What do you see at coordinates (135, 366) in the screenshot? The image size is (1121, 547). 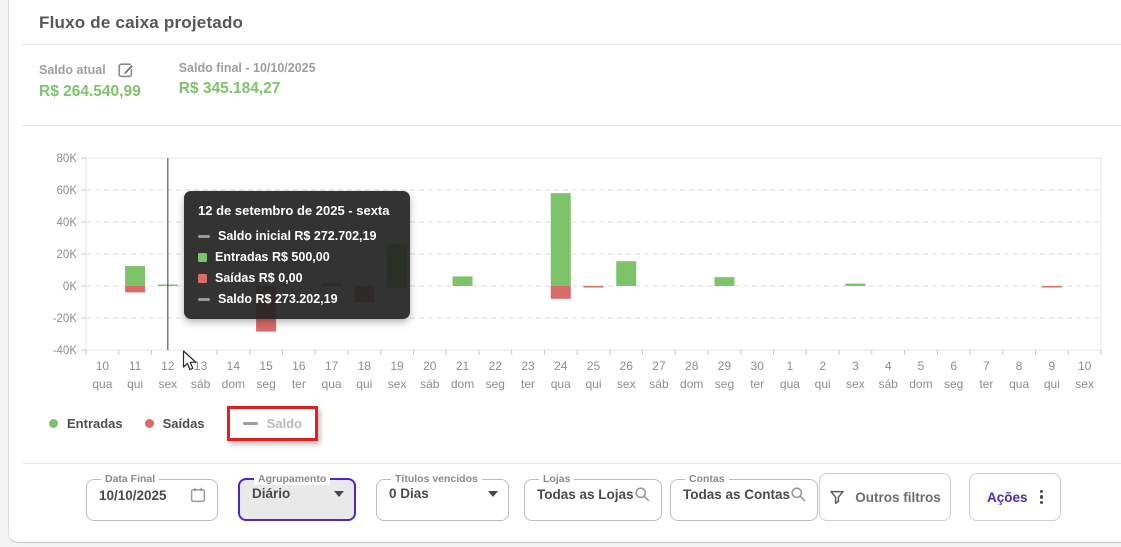 I see `x-label-day: 11` at bounding box center [135, 366].